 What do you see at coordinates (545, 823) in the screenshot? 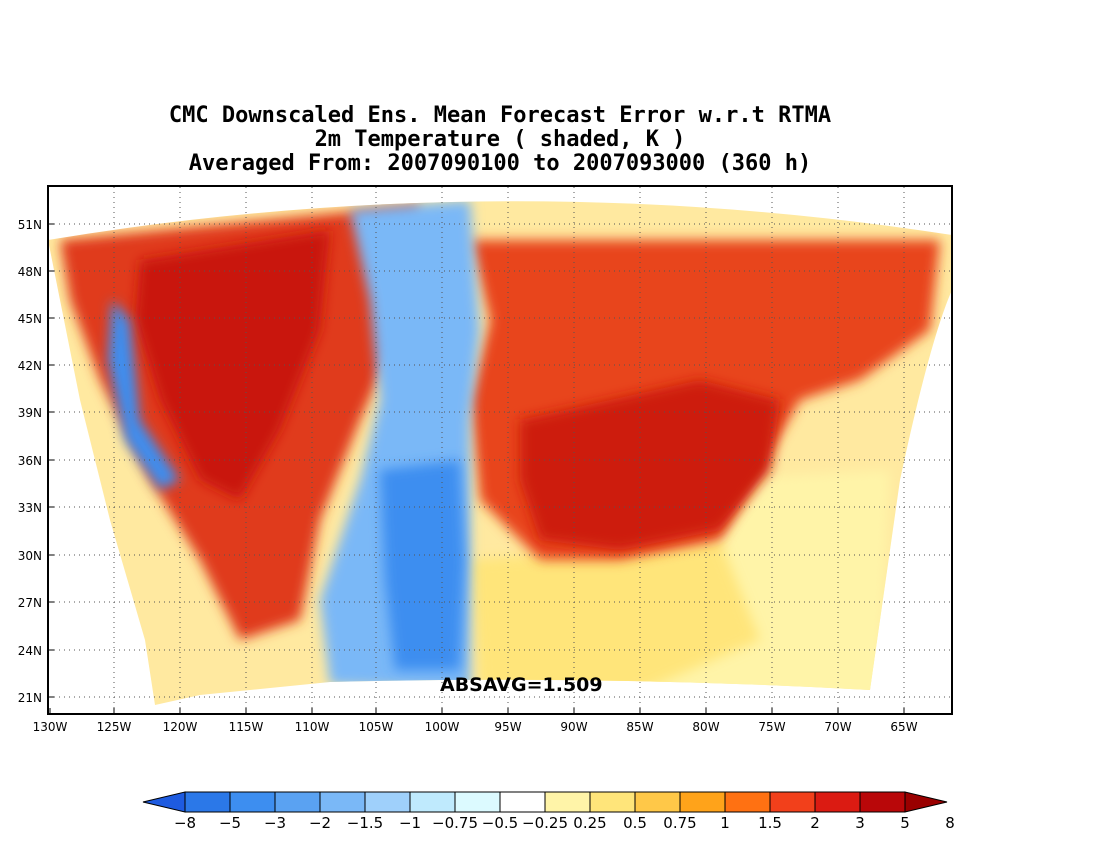
I see `colorbar-label: −0.25` at bounding box center [545, 823].